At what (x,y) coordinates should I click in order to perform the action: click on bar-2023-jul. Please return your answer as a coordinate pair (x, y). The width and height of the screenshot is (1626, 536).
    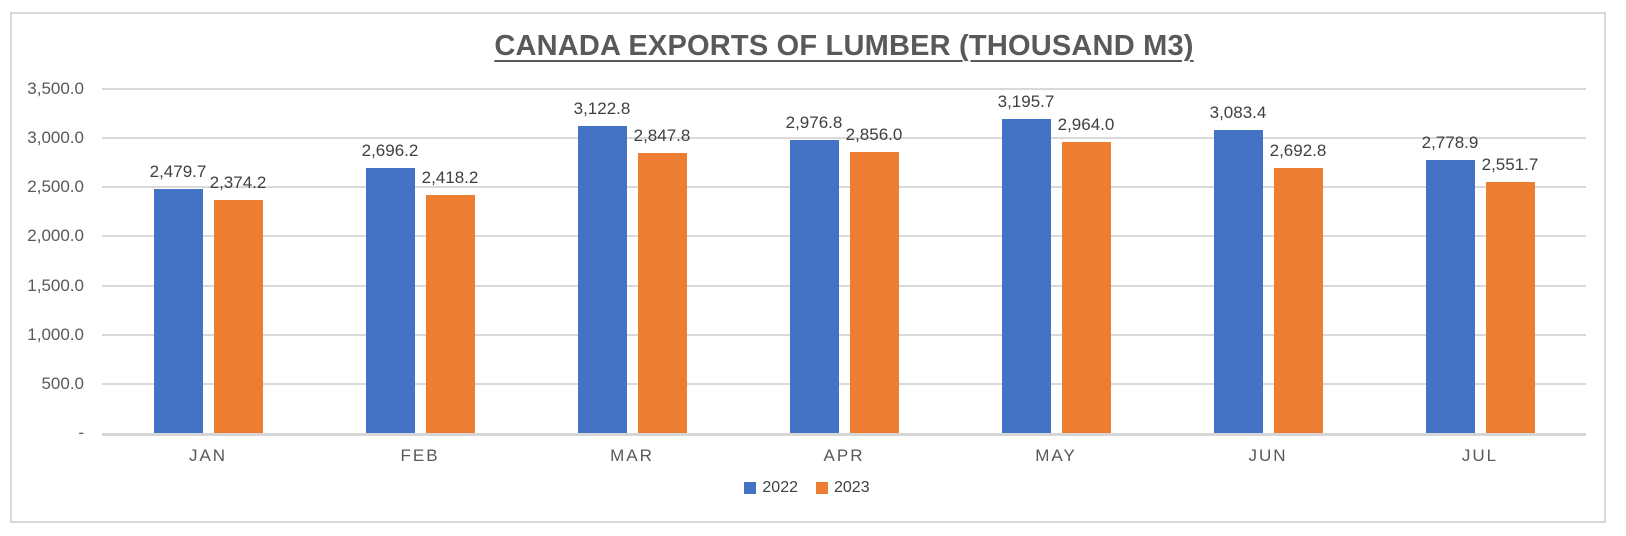
    Looking at the image, I should click on (1510, 307).